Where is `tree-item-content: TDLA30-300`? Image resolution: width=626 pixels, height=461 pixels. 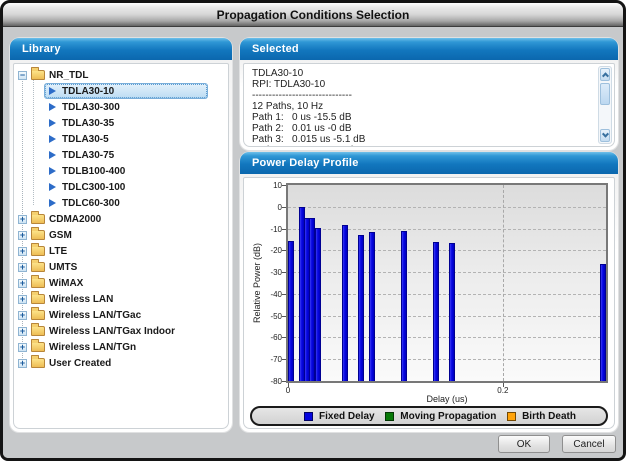 tree-item-content: TDLA30-300 is located at coordinates (84, 107).